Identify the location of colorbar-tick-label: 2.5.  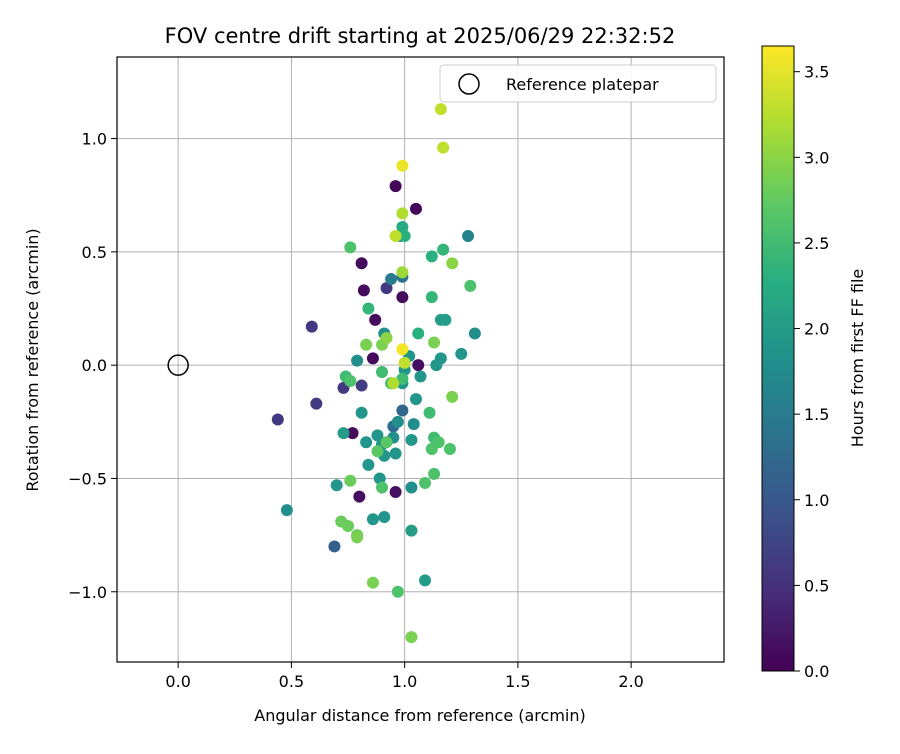
(816, 243).